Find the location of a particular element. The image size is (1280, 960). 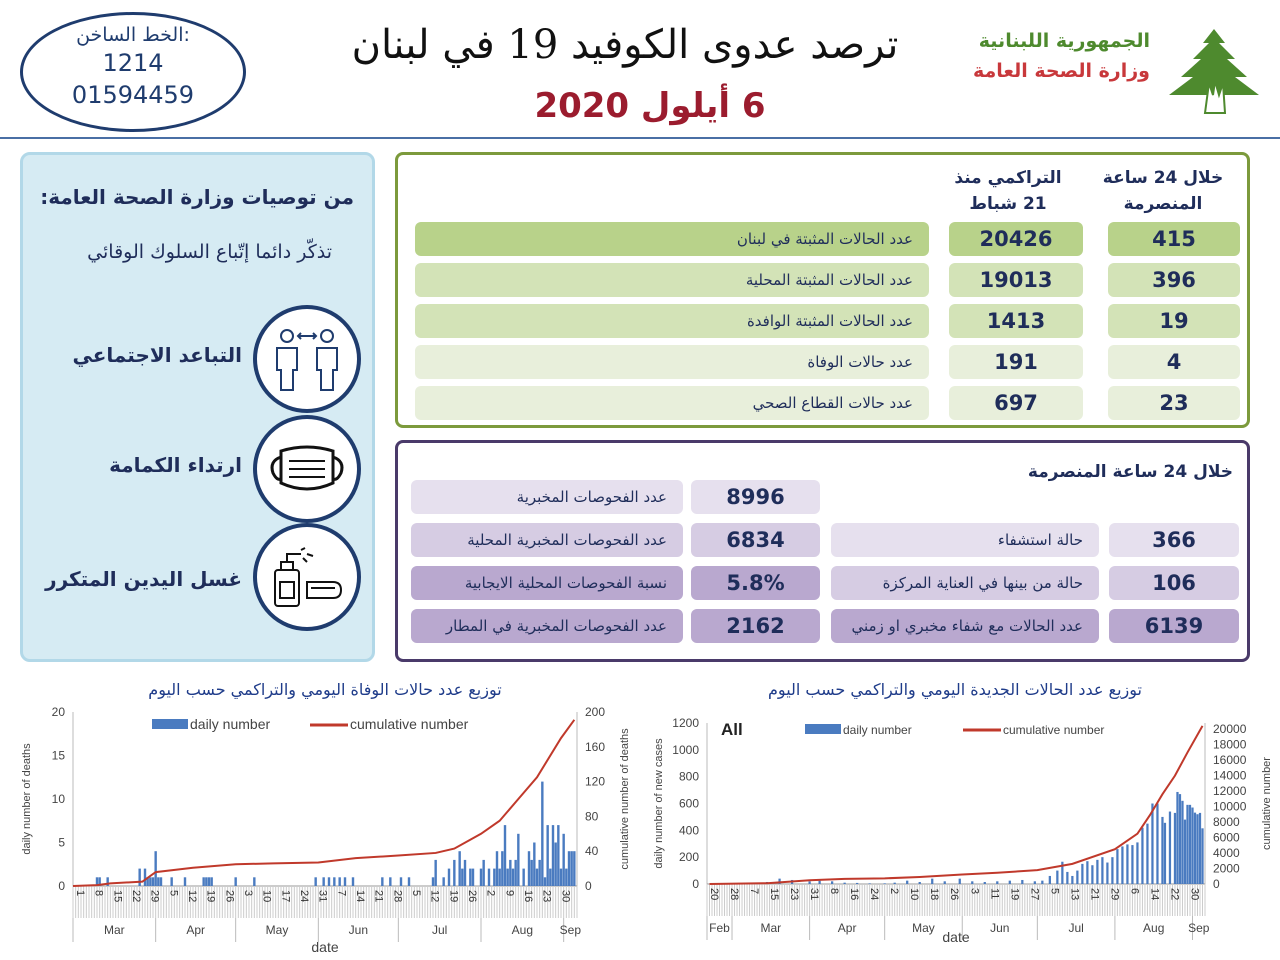

x-tick-label: 2 is located at coordinates (491, 893).